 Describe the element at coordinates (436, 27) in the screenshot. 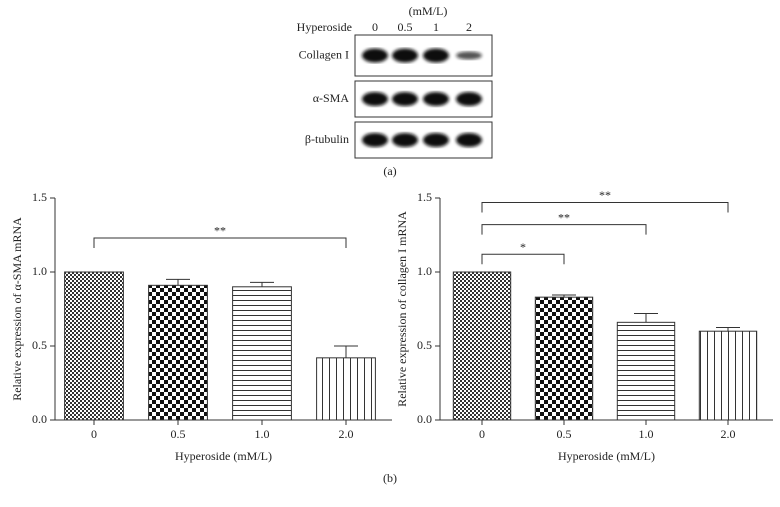

I see `lane-label: 1` at that location.